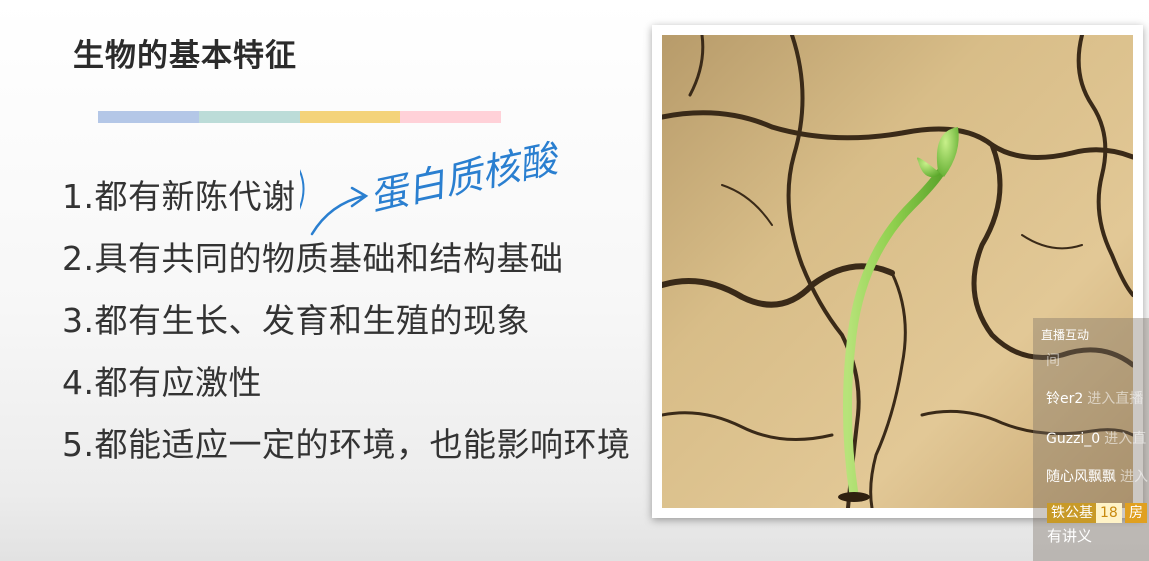  I want to click on chat-user: 铃er2, so click(1065, 399).